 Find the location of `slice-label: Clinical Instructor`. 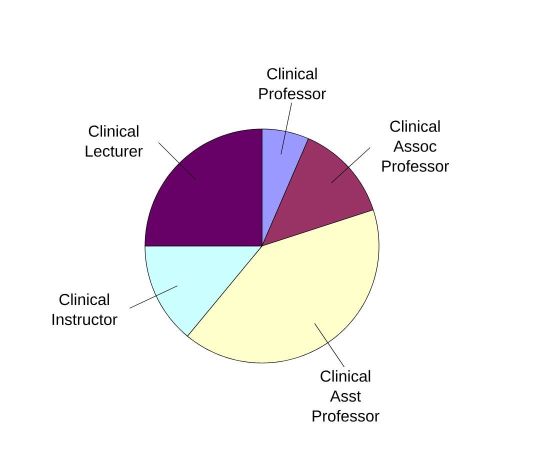

slice-label: Clinical Instructor is located at coordinates (85, 309).